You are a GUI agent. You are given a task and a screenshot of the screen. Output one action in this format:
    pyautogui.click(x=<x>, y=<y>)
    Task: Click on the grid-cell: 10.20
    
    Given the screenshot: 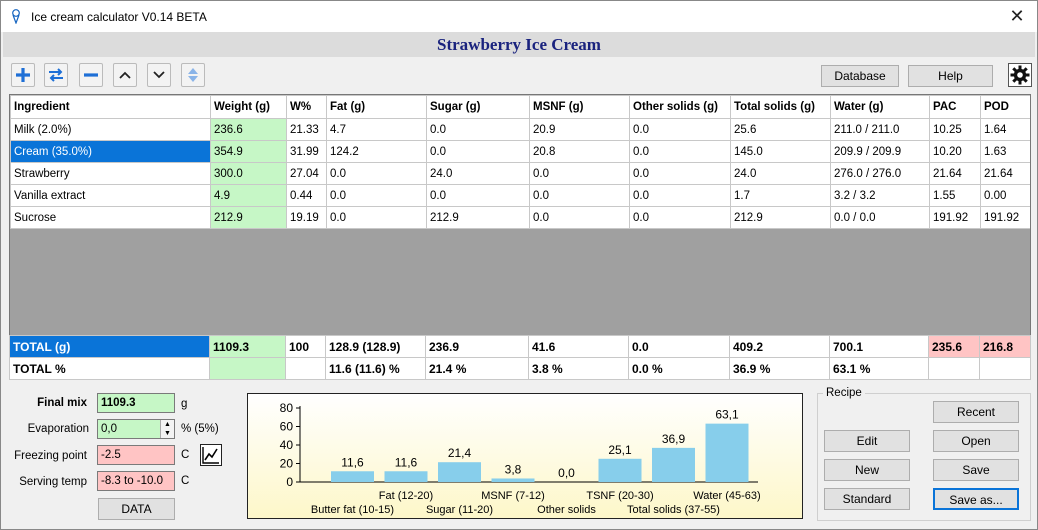 What is the action you would take?
    pyautogui.click(x=955, y=151)
    